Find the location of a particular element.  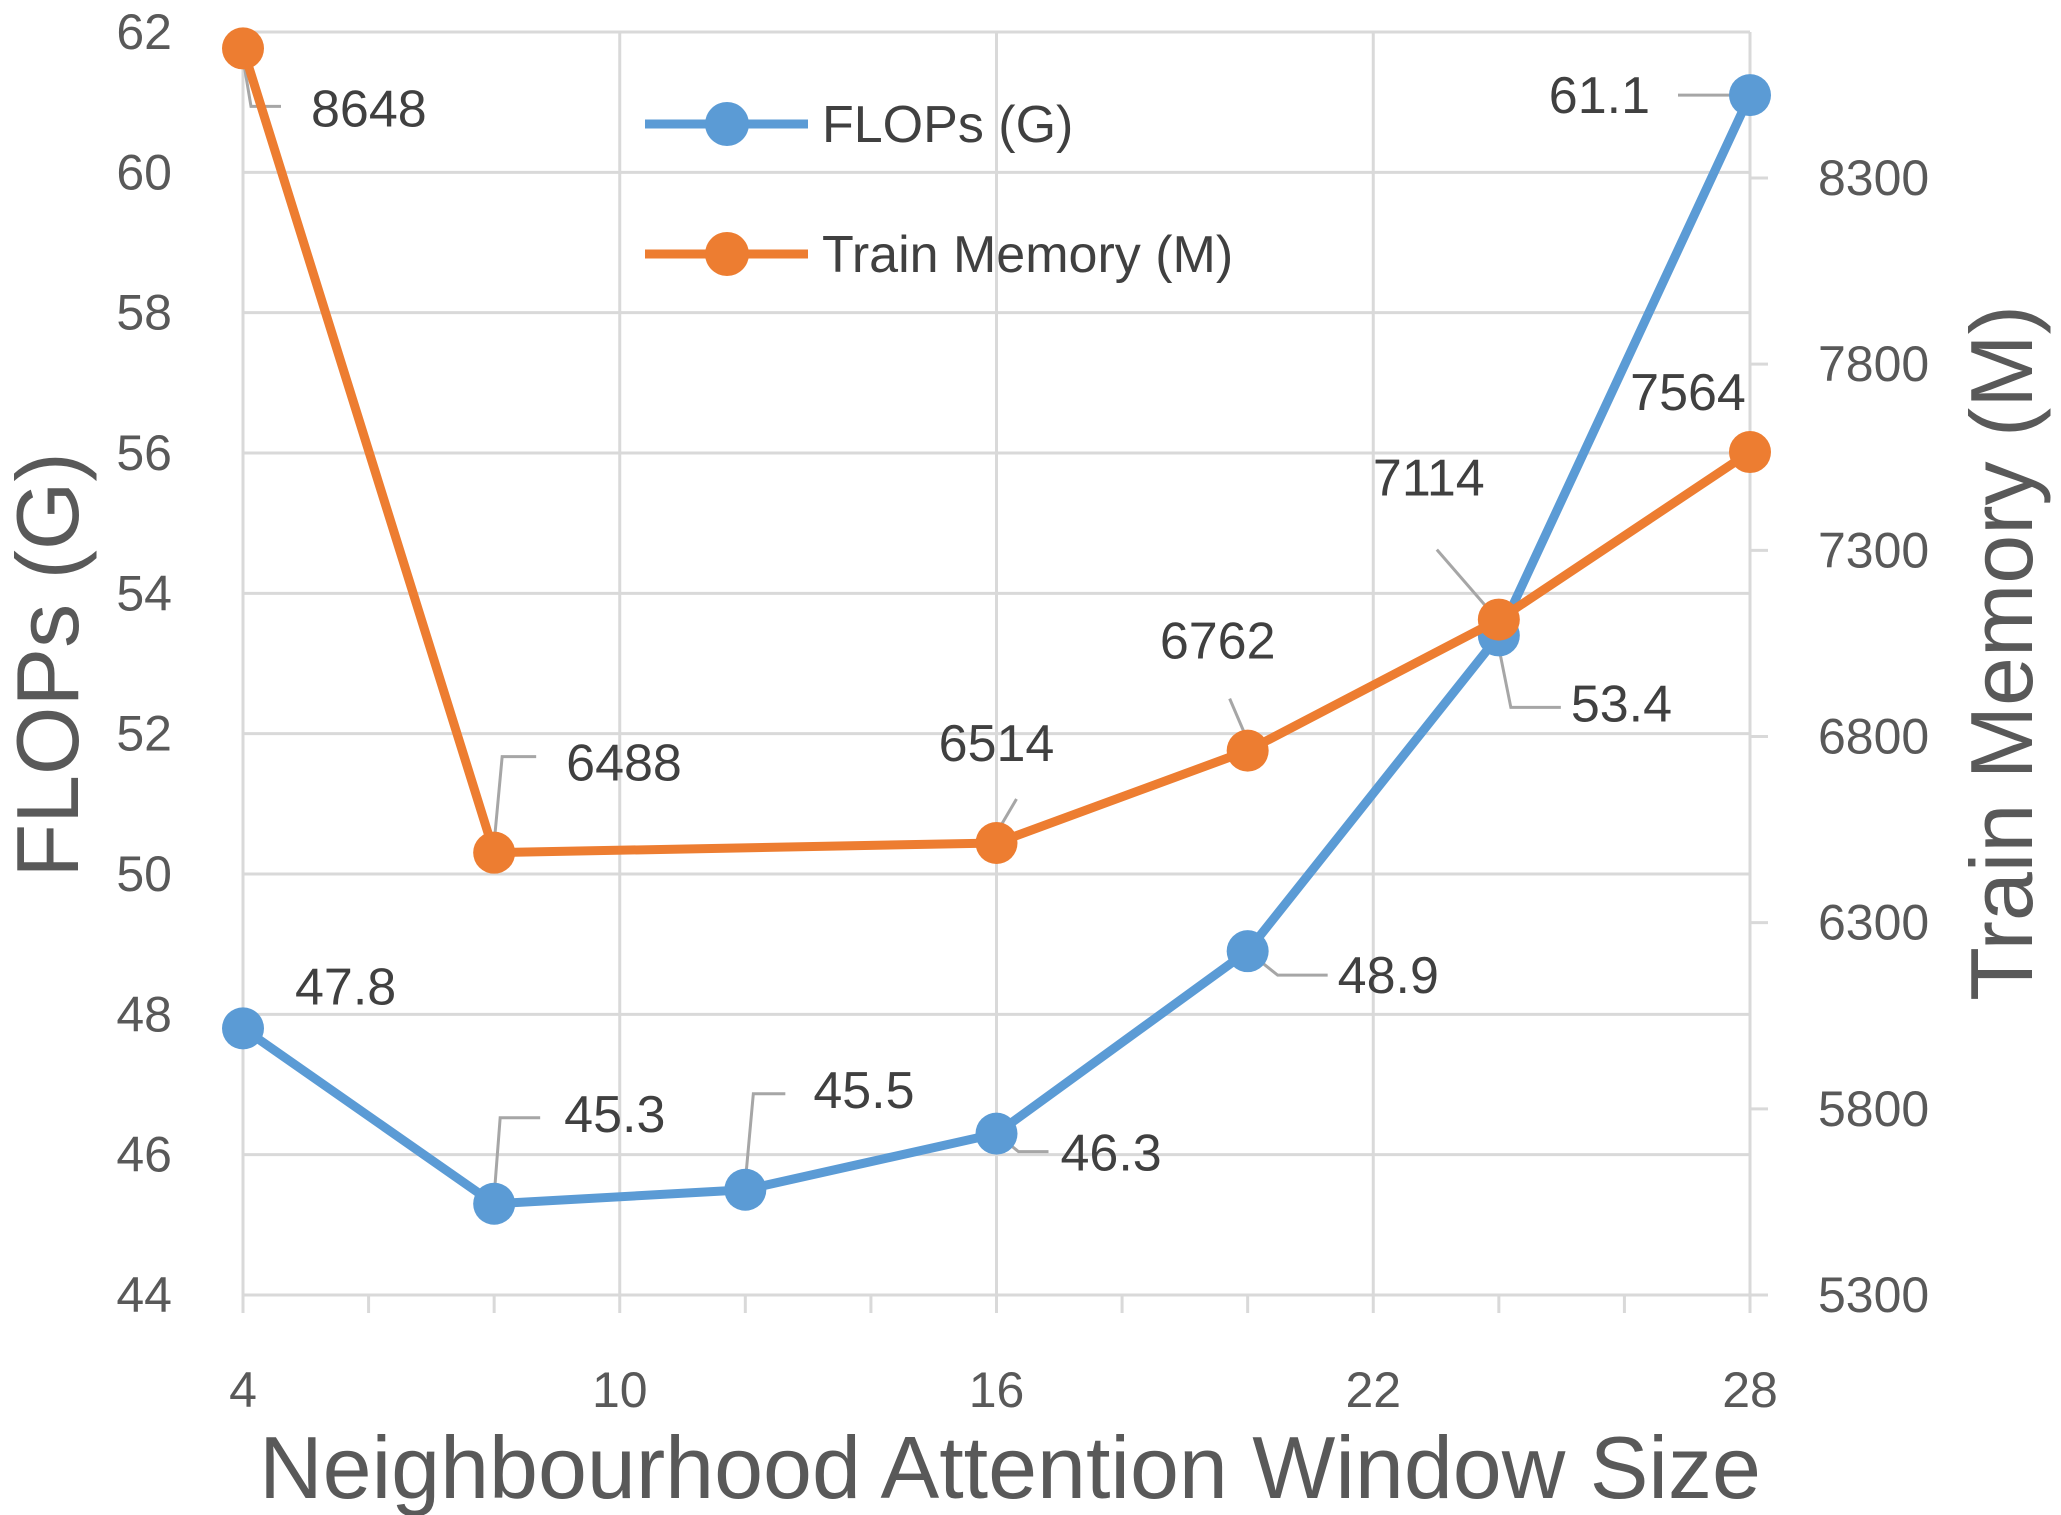

train-memory-data-label: 8648 is located at coordinates (369, 109).